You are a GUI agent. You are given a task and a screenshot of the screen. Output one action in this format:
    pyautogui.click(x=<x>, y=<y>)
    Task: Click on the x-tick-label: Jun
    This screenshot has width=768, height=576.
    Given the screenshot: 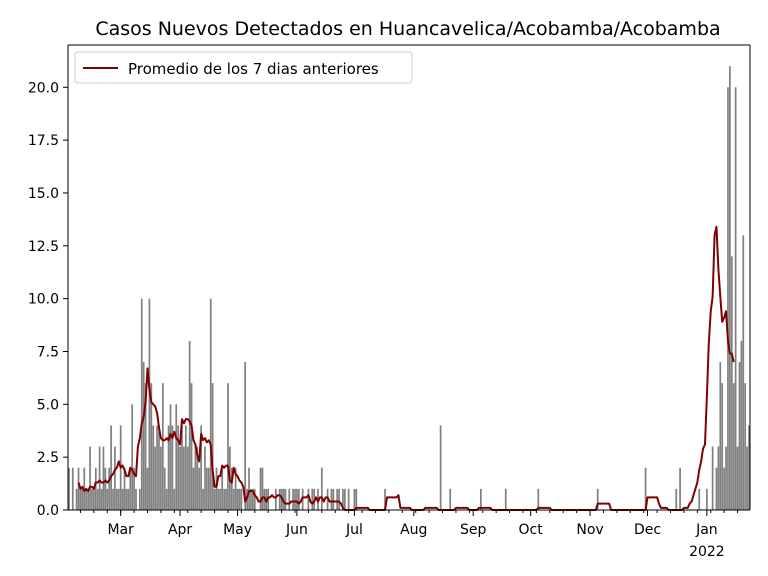 What is the action you would take?
    pyautogui.click(x=296, y=530)
    